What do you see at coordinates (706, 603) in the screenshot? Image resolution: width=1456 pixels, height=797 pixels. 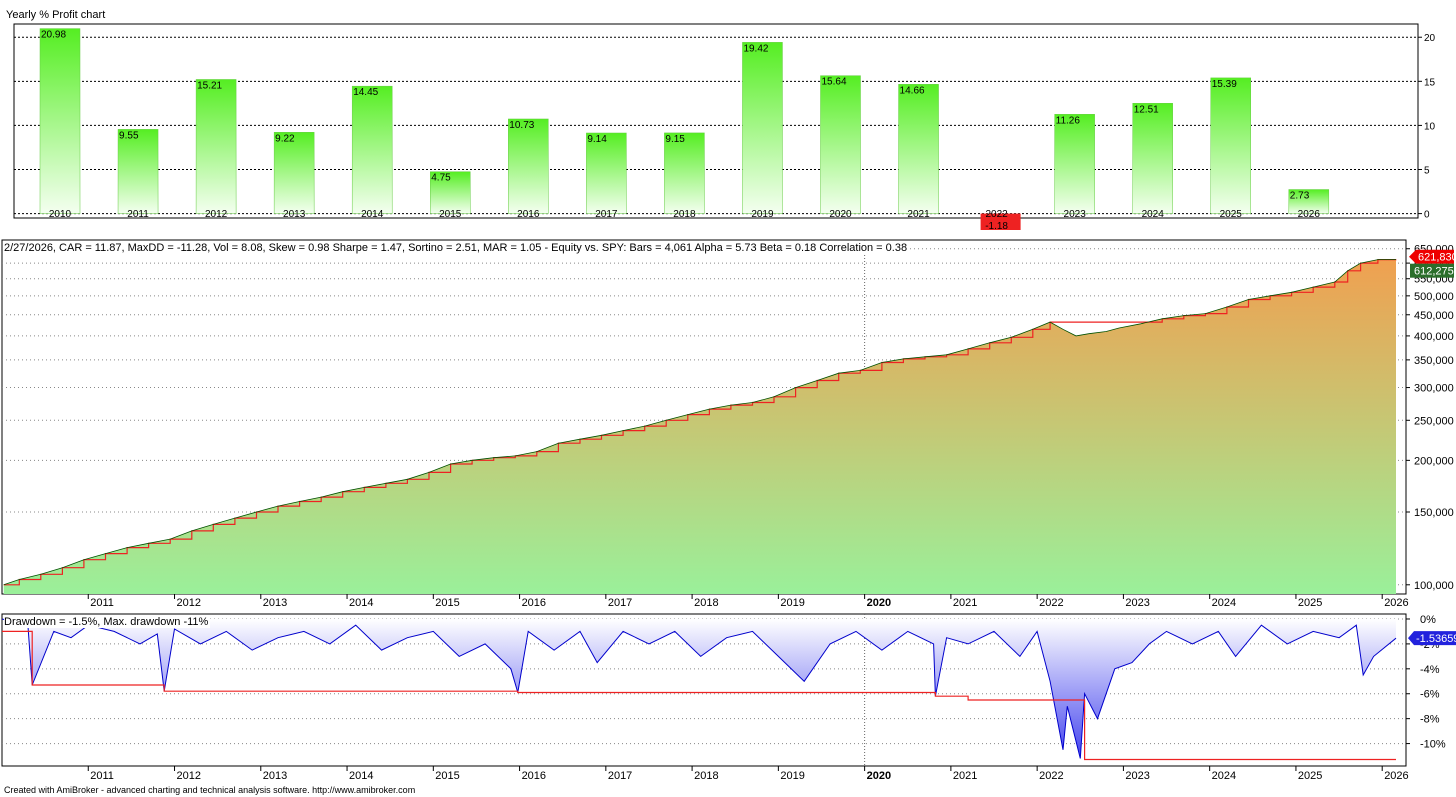 I see `equity-xtick-label: 2018` at bounding box center [706, 603].